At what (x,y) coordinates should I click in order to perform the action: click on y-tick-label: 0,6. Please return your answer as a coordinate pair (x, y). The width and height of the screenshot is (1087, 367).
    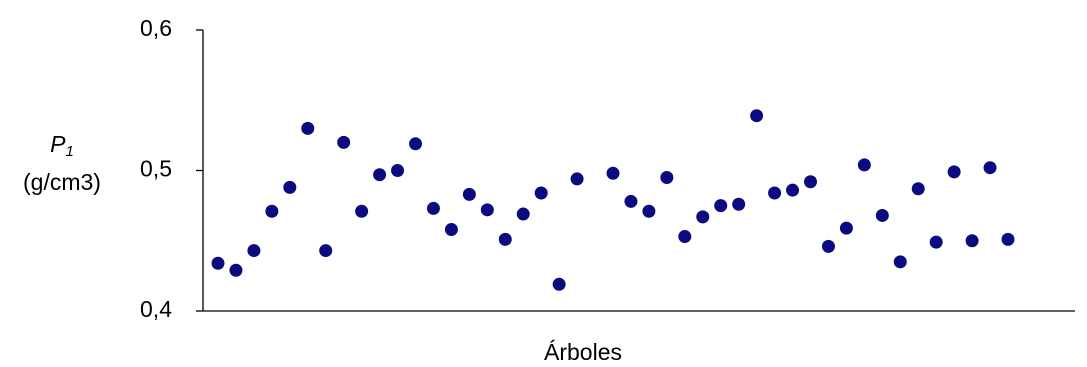
    Looking at the image, I should click on (156, 28).